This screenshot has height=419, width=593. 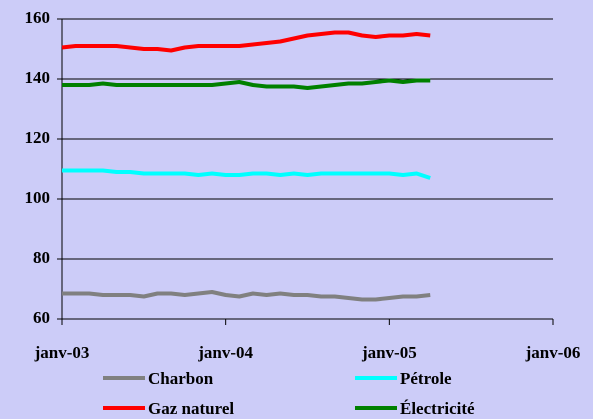 What do you see at coordinates (437, 408) in the screenshot?
I see `legend-label: Électricité` at bounding box center [437, 408].